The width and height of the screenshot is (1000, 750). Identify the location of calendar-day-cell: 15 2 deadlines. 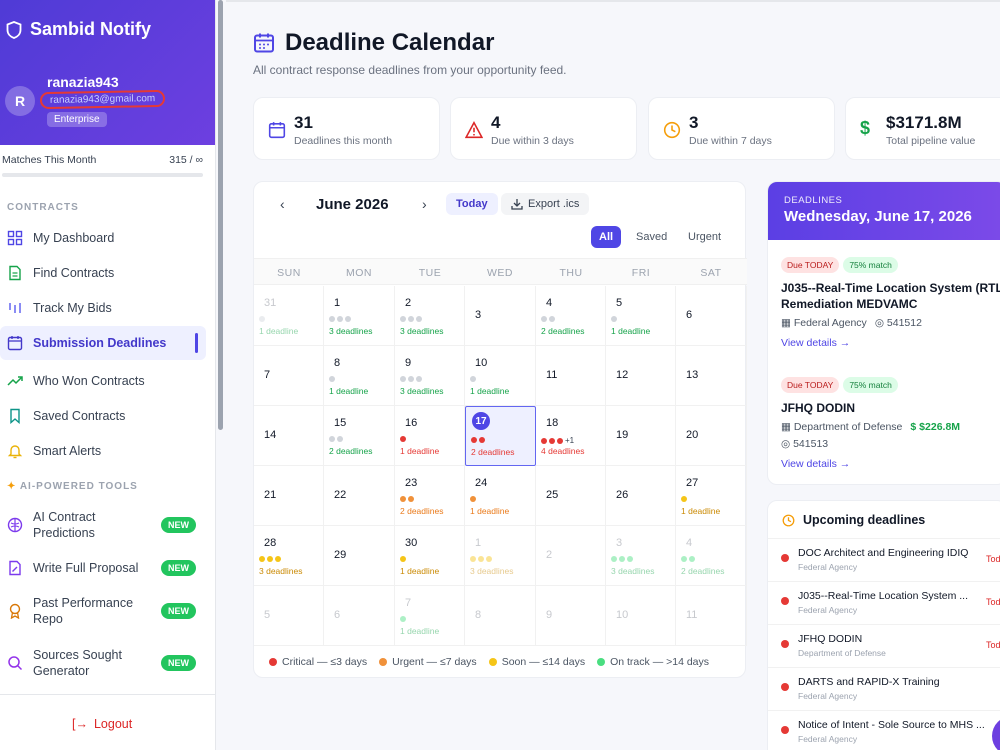
(359, 436).